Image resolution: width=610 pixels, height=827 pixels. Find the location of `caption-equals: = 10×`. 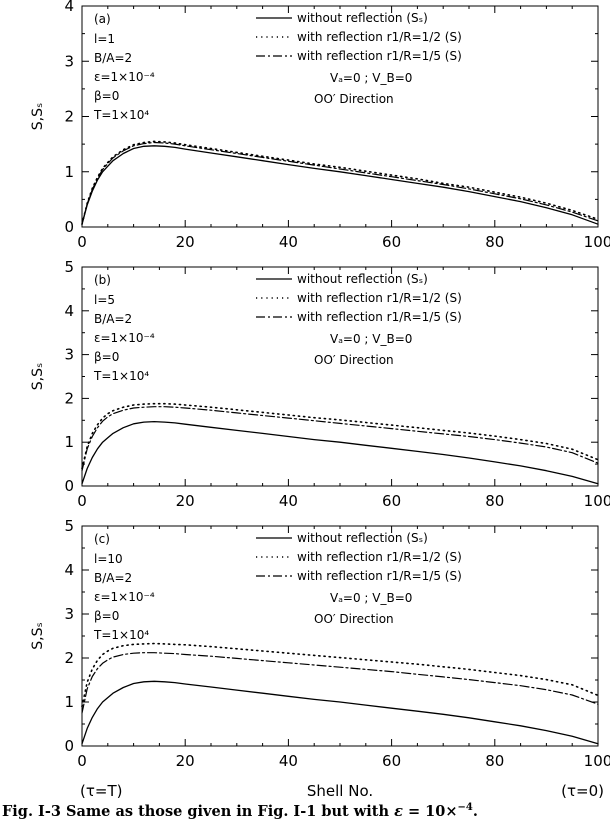

caption-equals: = 10× is located at coordinates (430, 811).